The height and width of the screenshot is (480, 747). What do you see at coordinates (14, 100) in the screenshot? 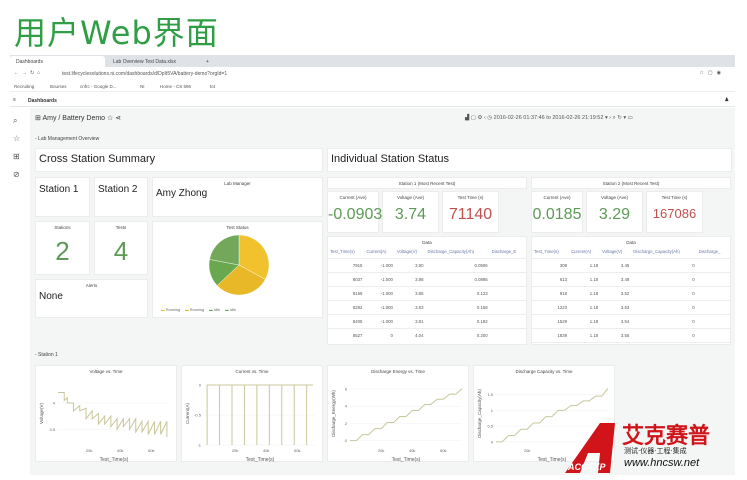
I see `menu-icon: ≡` at bounding box center [14, 100].